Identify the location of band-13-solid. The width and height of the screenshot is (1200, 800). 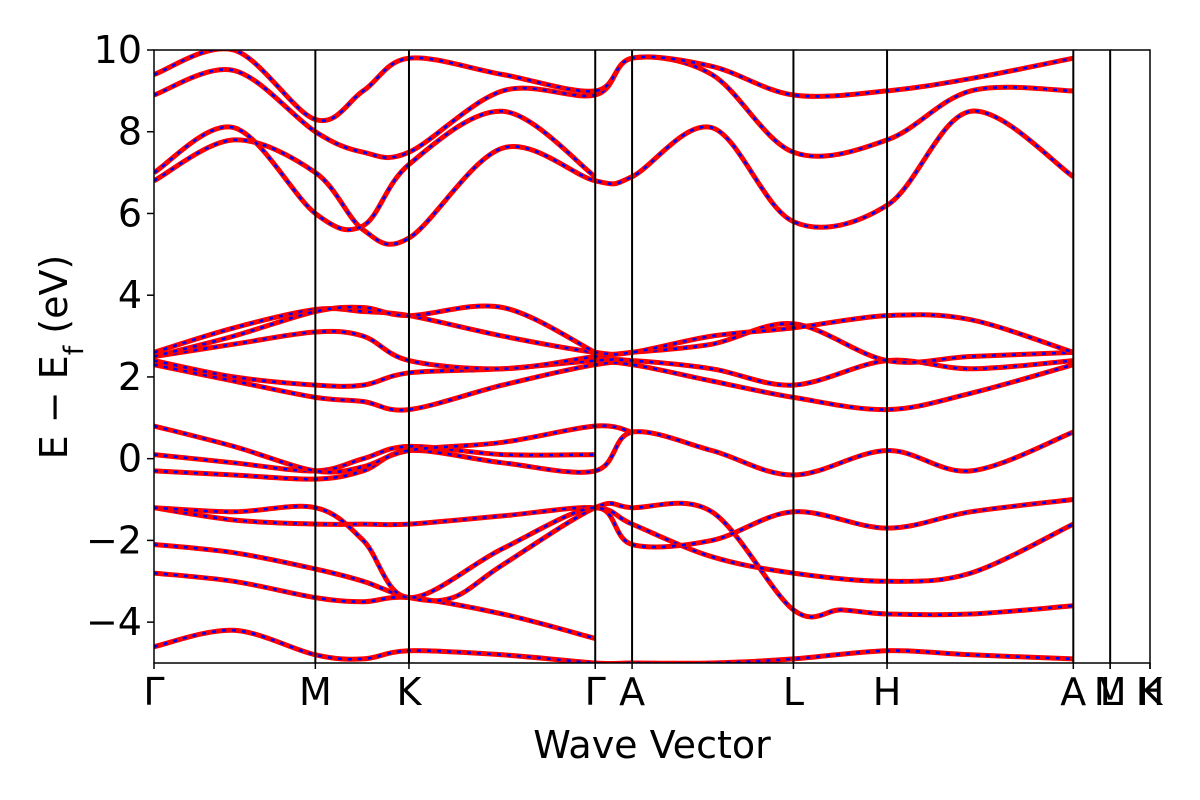
(614, 177).